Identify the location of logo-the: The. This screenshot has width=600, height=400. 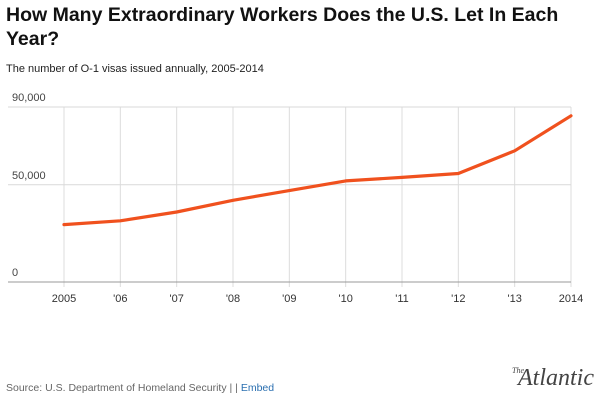
(518, 370).